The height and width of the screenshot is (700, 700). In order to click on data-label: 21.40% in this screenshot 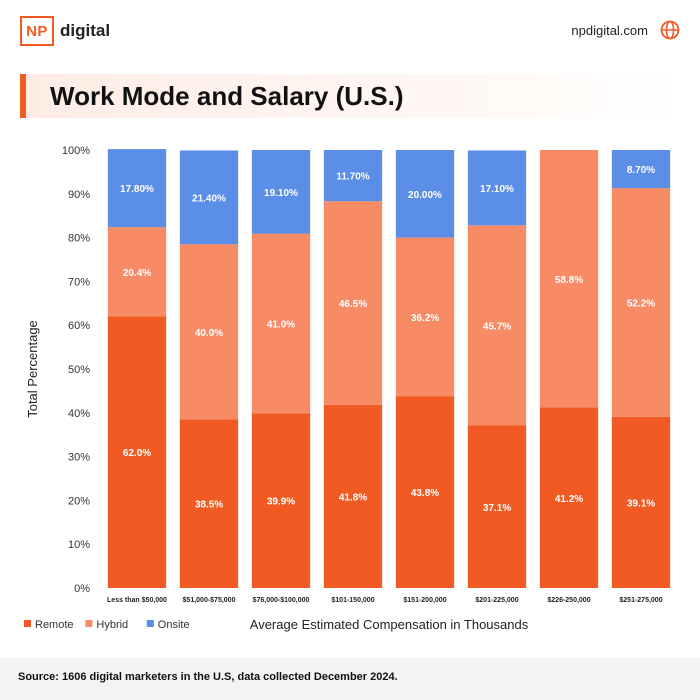, I will do `click(209, 198)`.